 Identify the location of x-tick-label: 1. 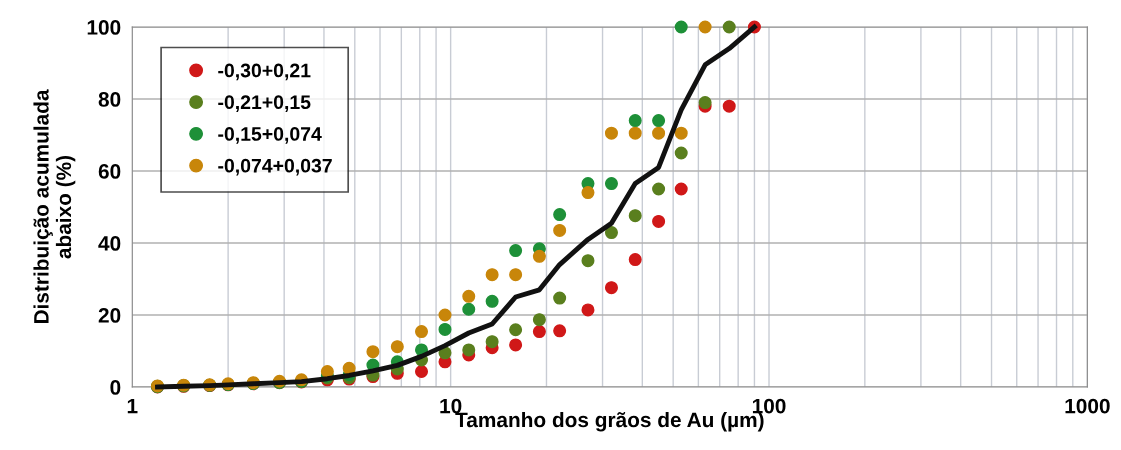
(132, 406).